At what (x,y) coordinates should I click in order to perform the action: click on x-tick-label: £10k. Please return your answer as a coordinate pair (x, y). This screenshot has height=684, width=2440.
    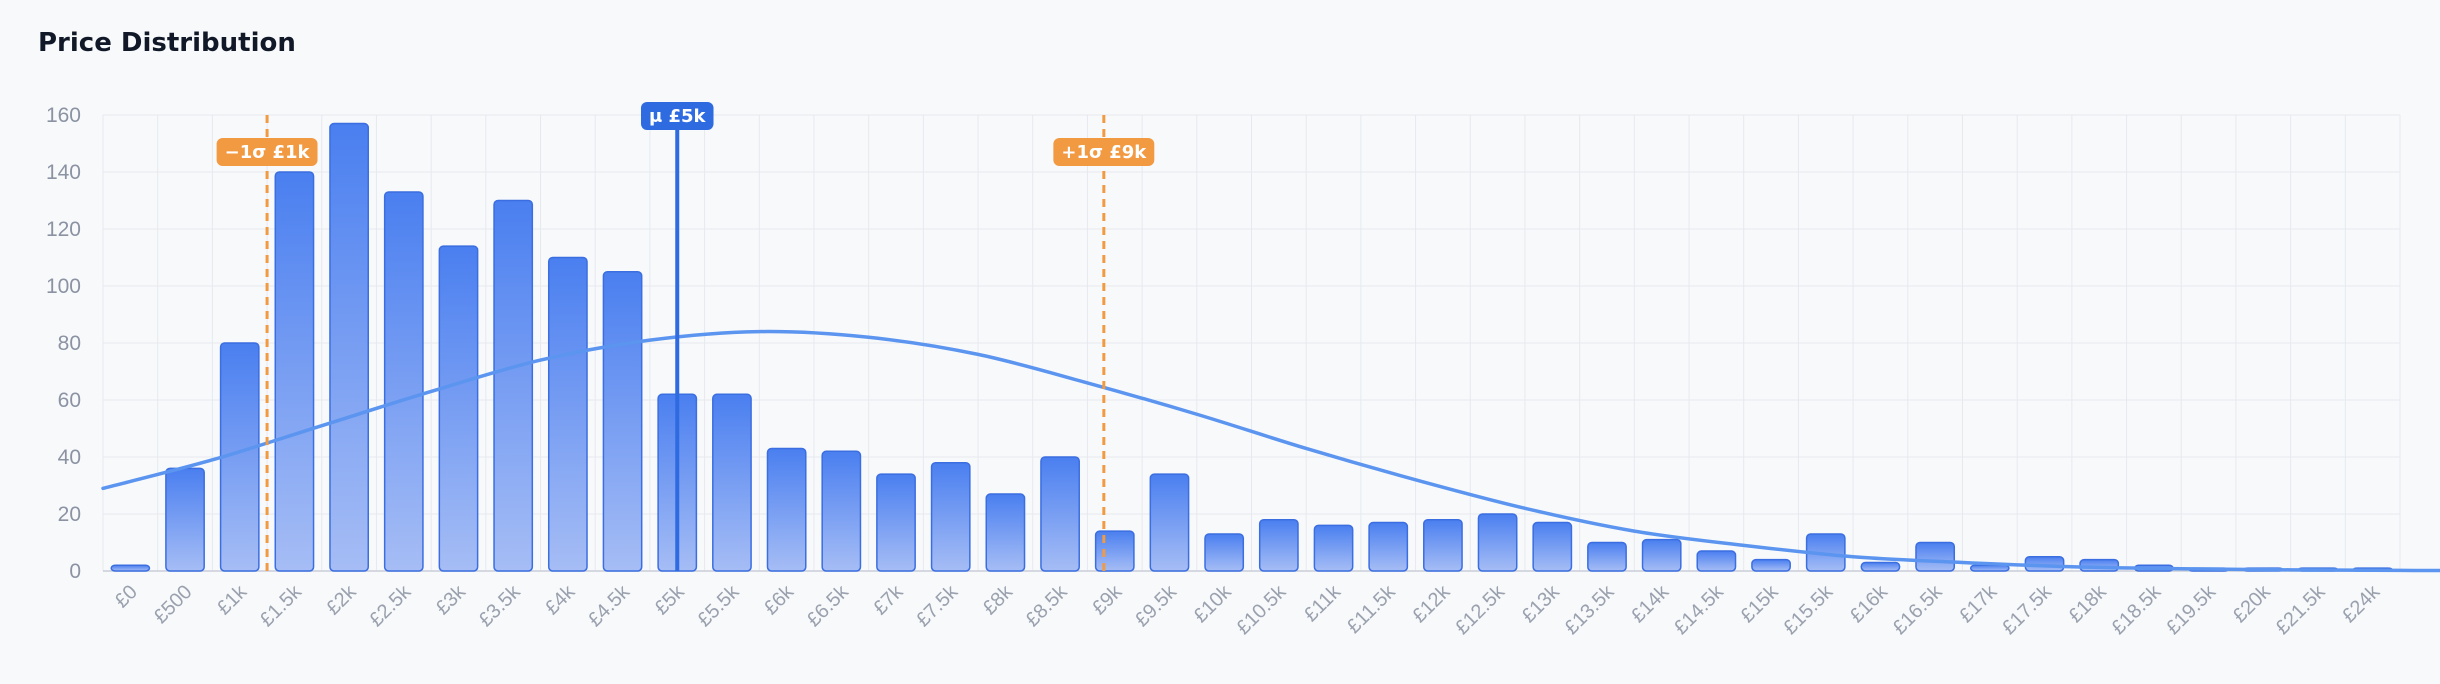
    Looking at the image, I should click on (1212, 603).